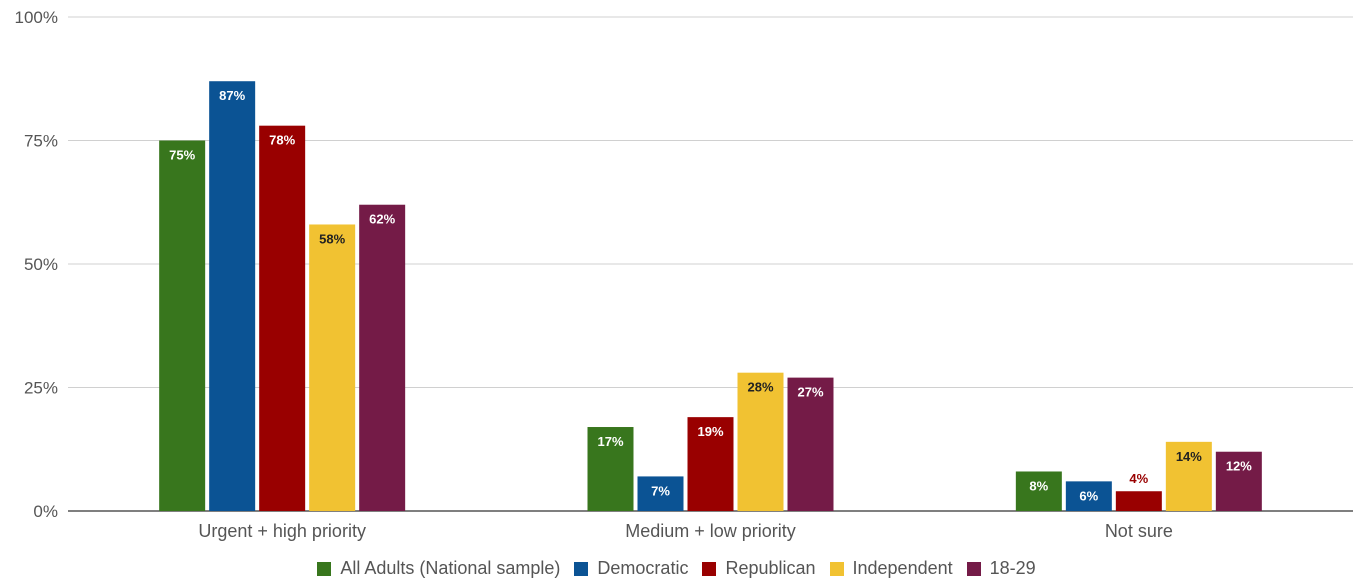  Describe the element at coordinates (1038, 485) in the screenshot. I see `data-label: 8%` at that location.